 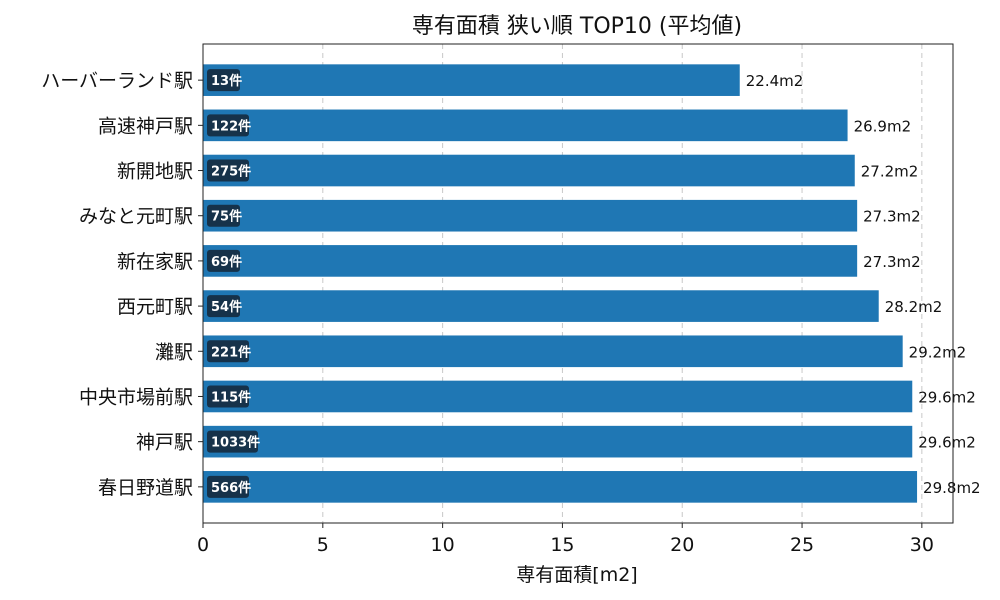 I want to click on y-tick-label: みなと元町駅, so click(x=136, y=217).